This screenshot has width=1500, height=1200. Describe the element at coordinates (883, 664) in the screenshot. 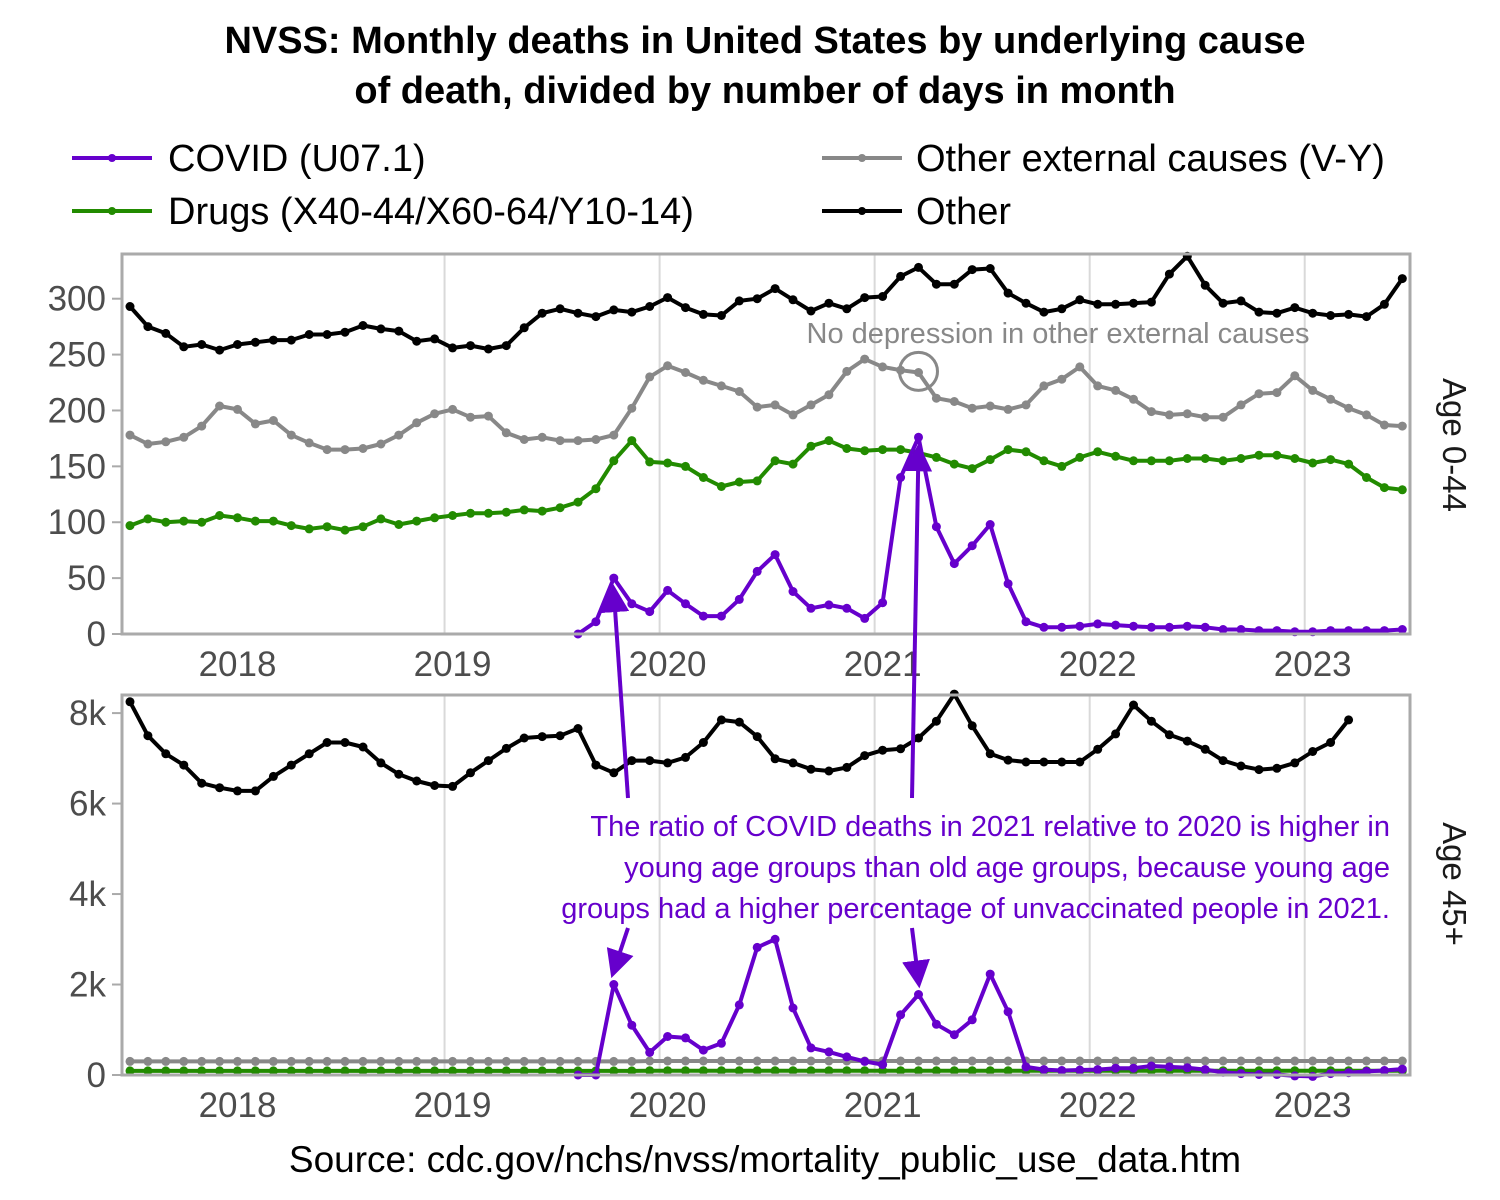

I see `x-tick-label: 2021` at that location.